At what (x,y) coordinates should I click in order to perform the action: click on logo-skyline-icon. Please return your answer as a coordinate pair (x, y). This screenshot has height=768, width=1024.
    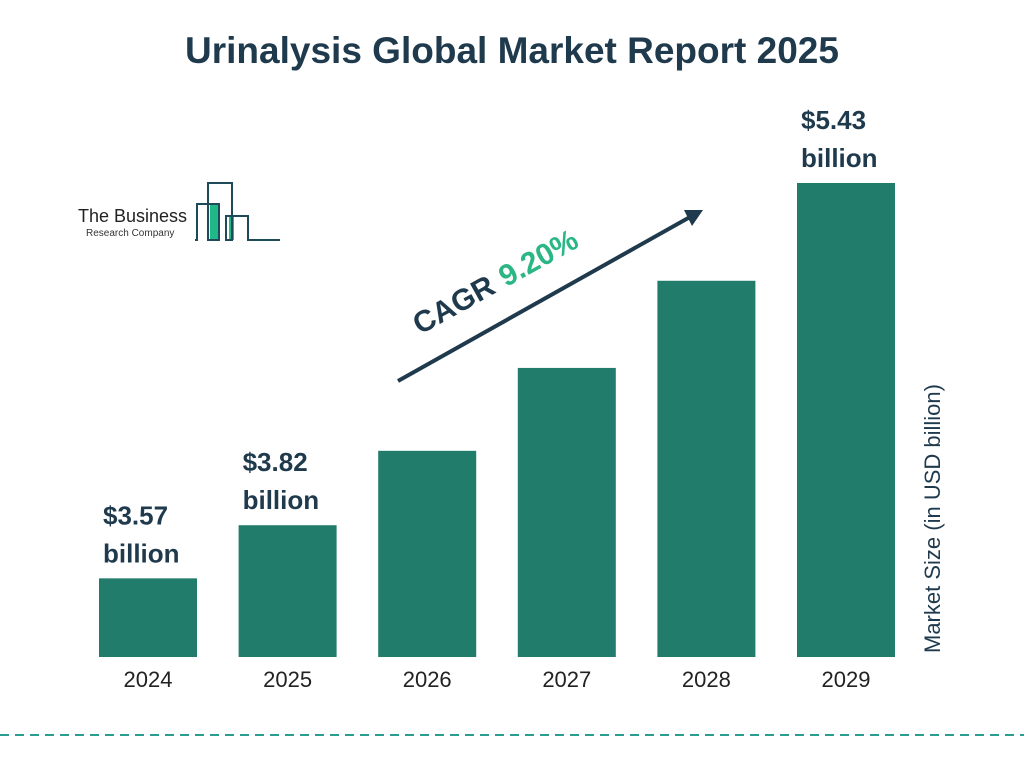
    Looking at the image, I should click on (237, 211).